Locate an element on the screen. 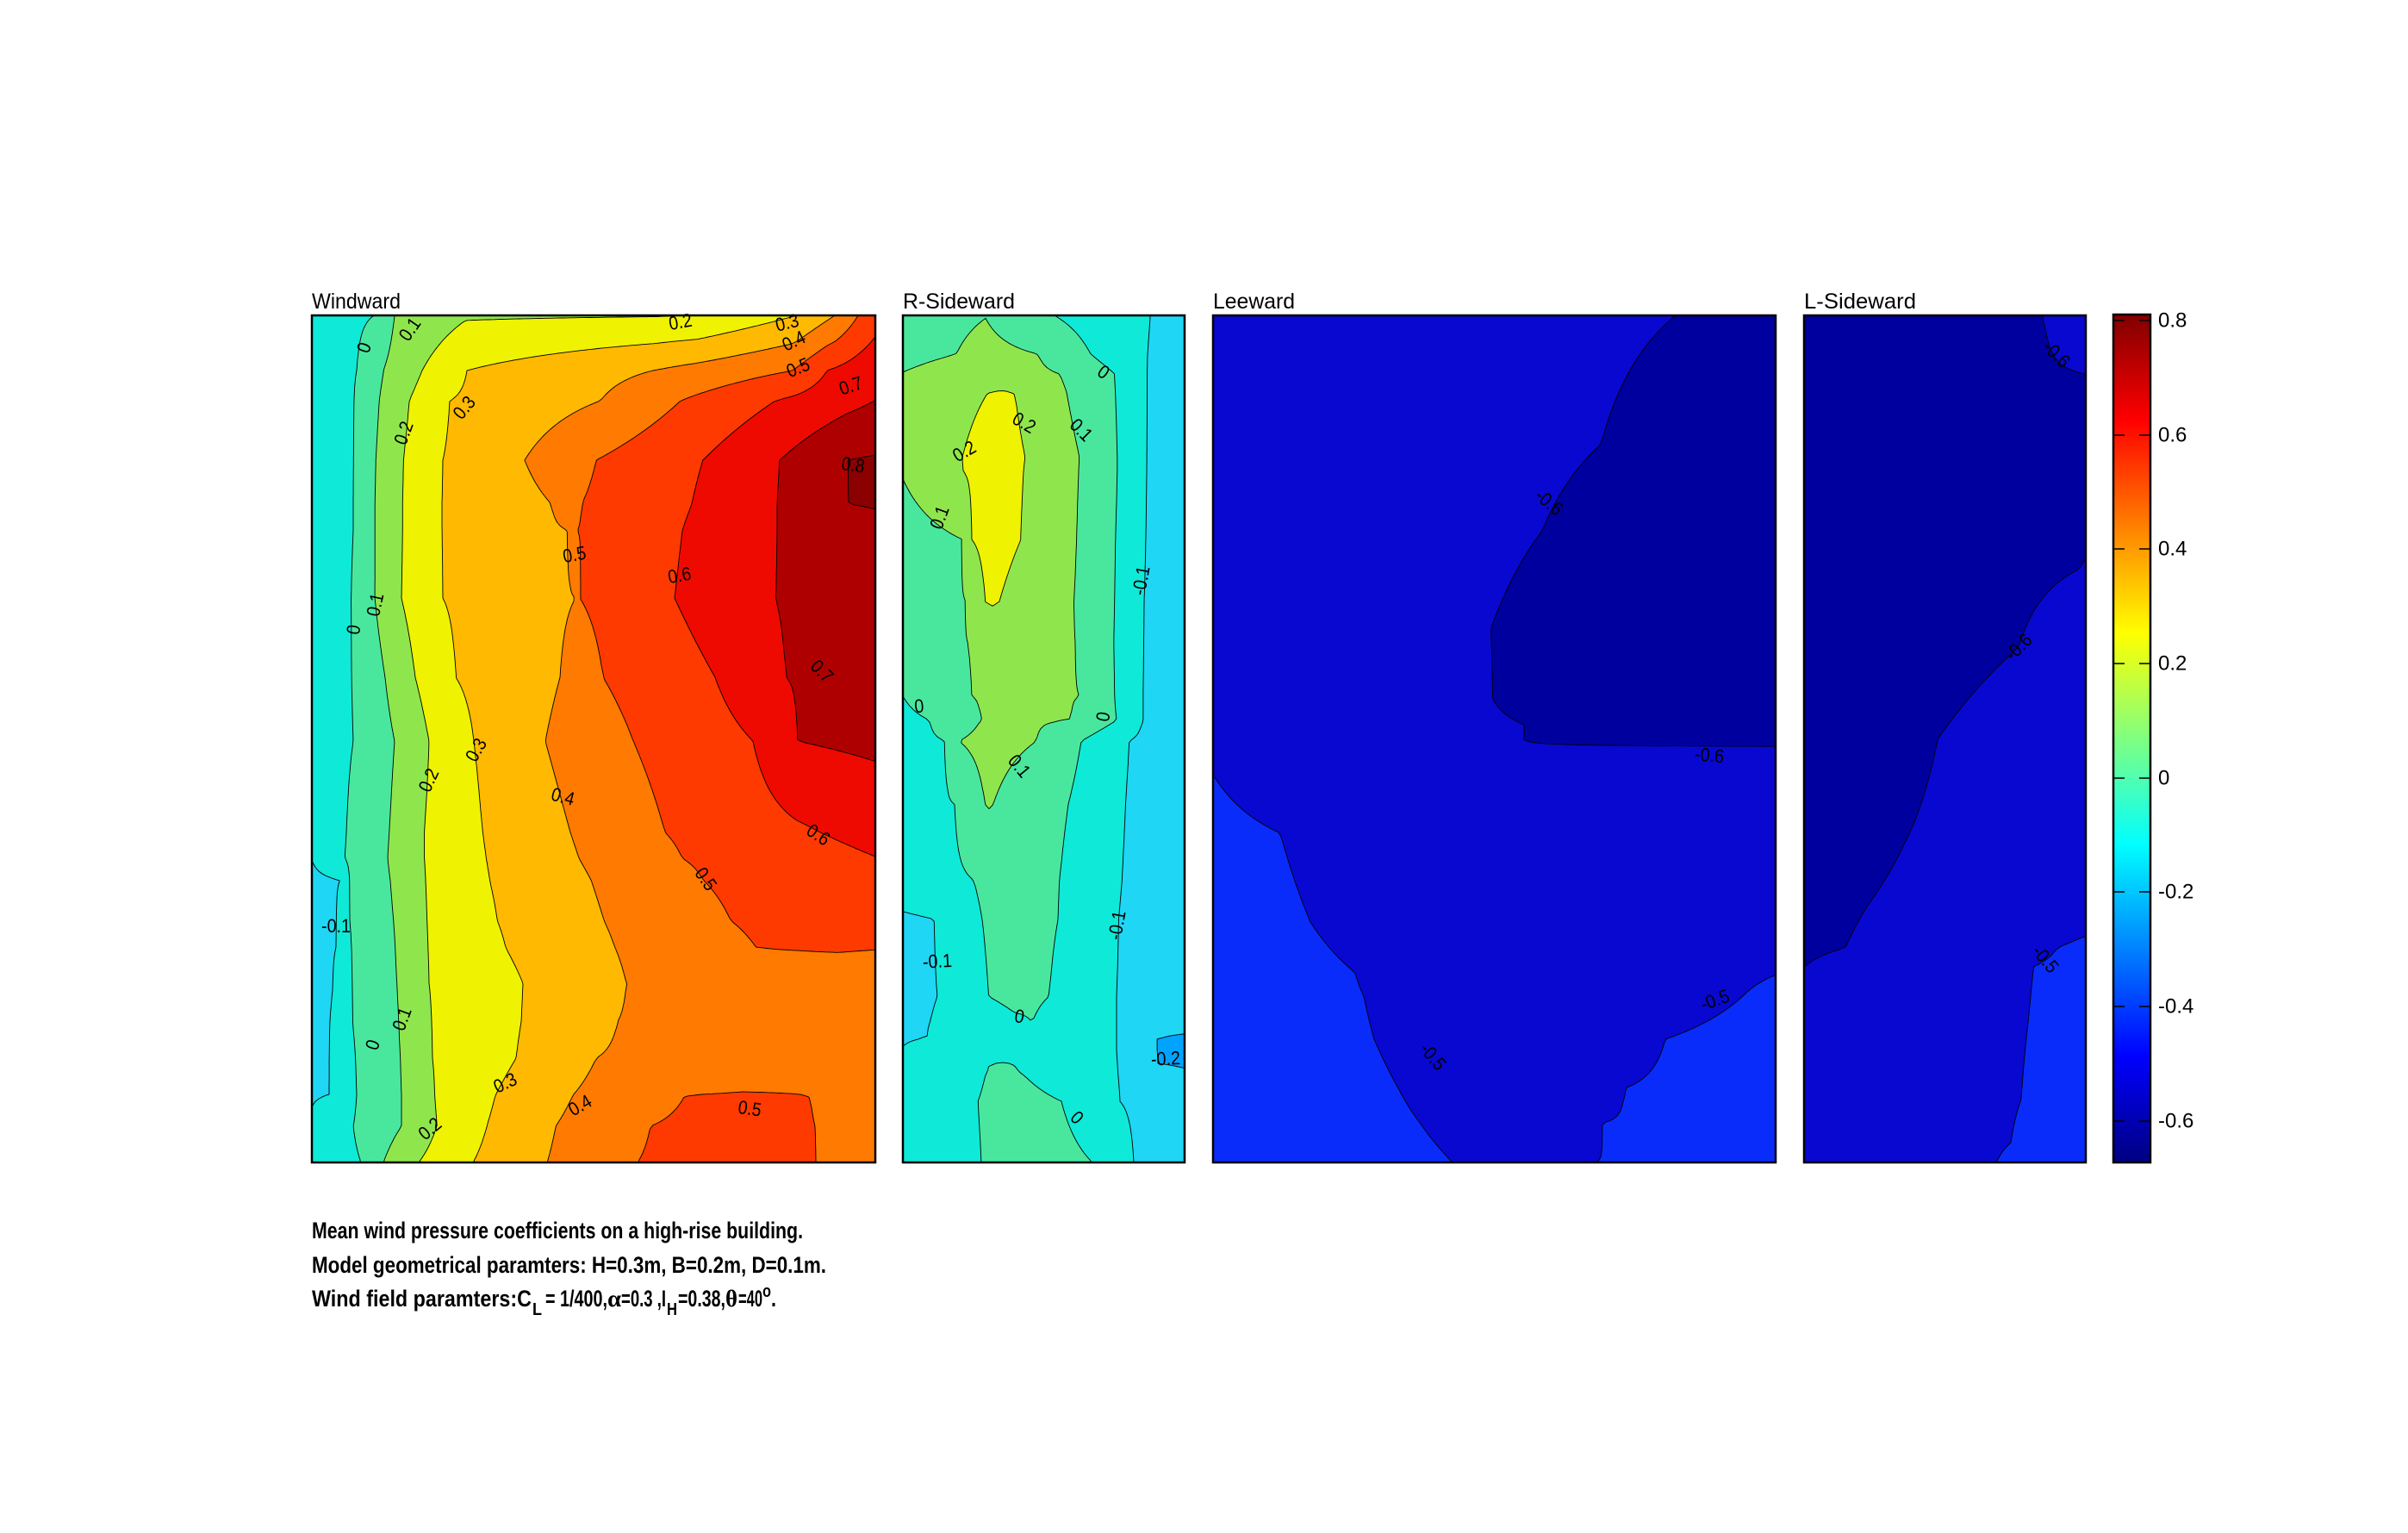  svg-text: α is located at coordinates (614, 1299).